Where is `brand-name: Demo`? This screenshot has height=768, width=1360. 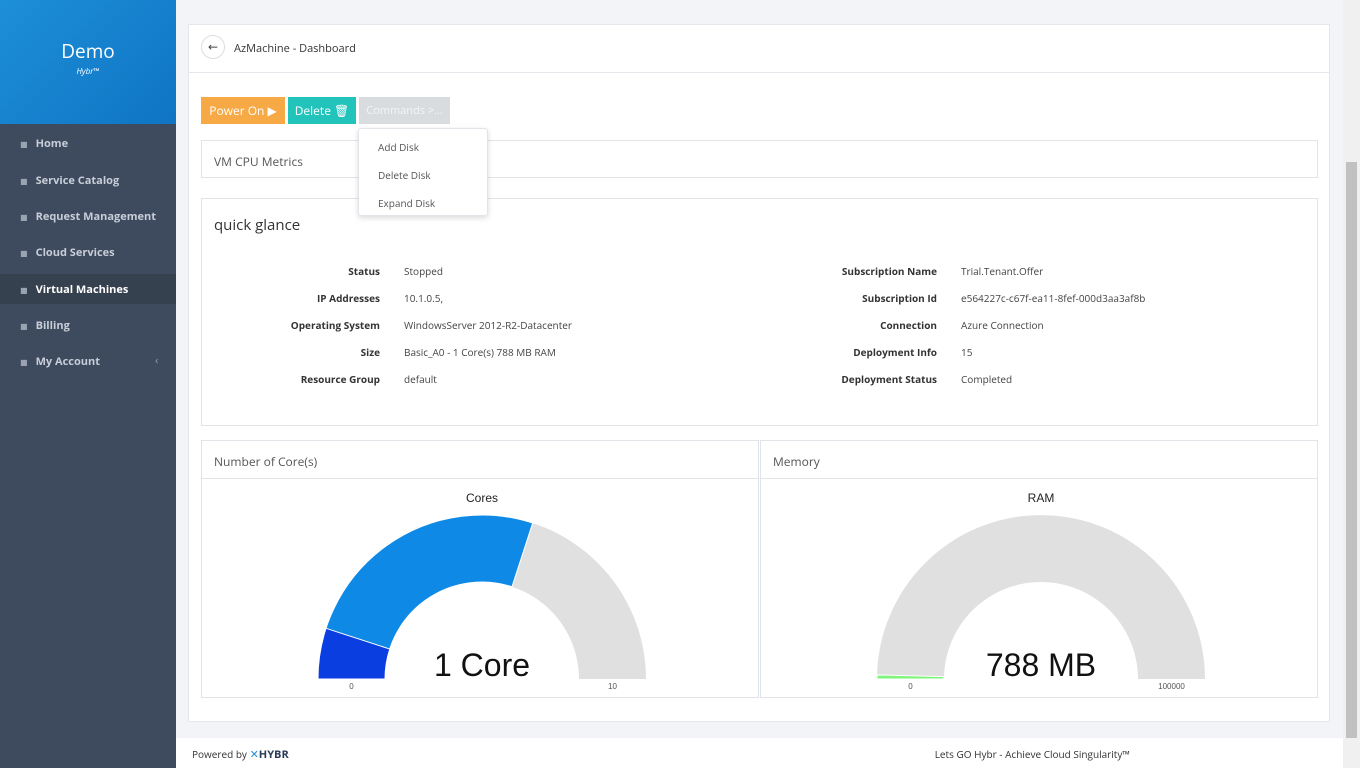
brand-name: Demo is located at coordinates (88, 51).